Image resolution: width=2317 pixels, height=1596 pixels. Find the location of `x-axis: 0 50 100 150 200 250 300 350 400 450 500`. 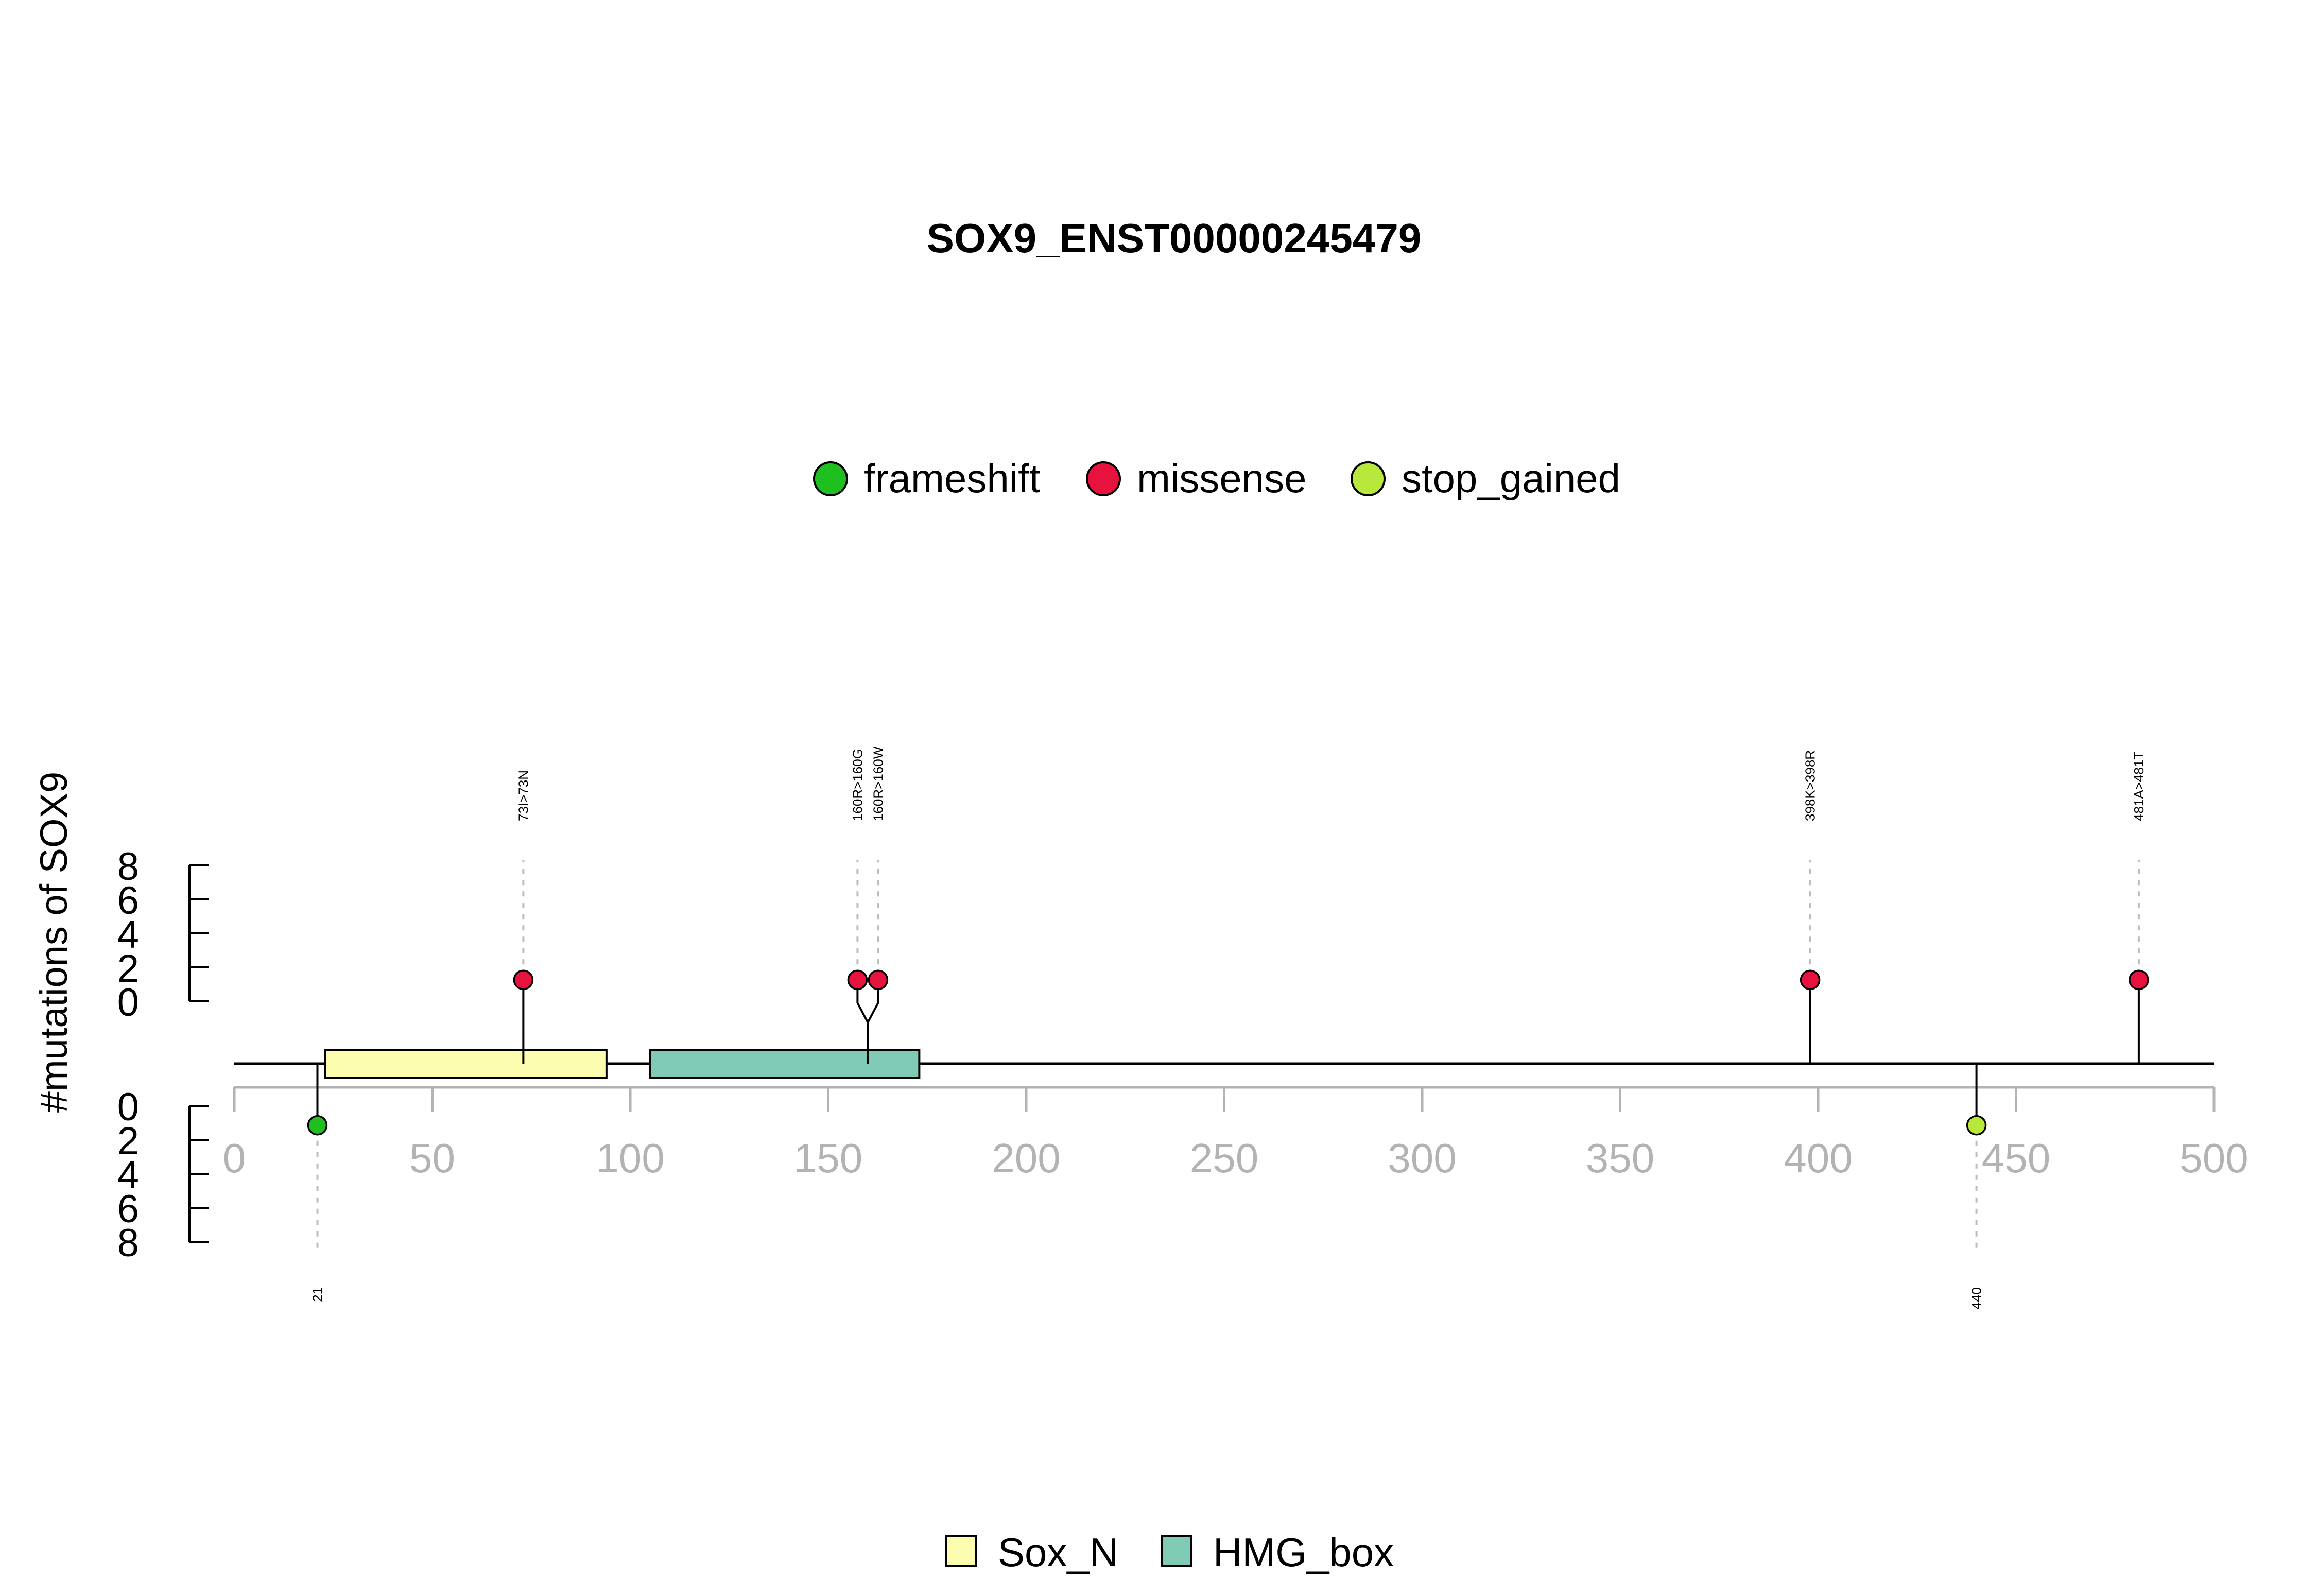

x-axis: 0 50 100 150 200 250 300 350 400 450 500 is located at coordinates (1236, 1133).